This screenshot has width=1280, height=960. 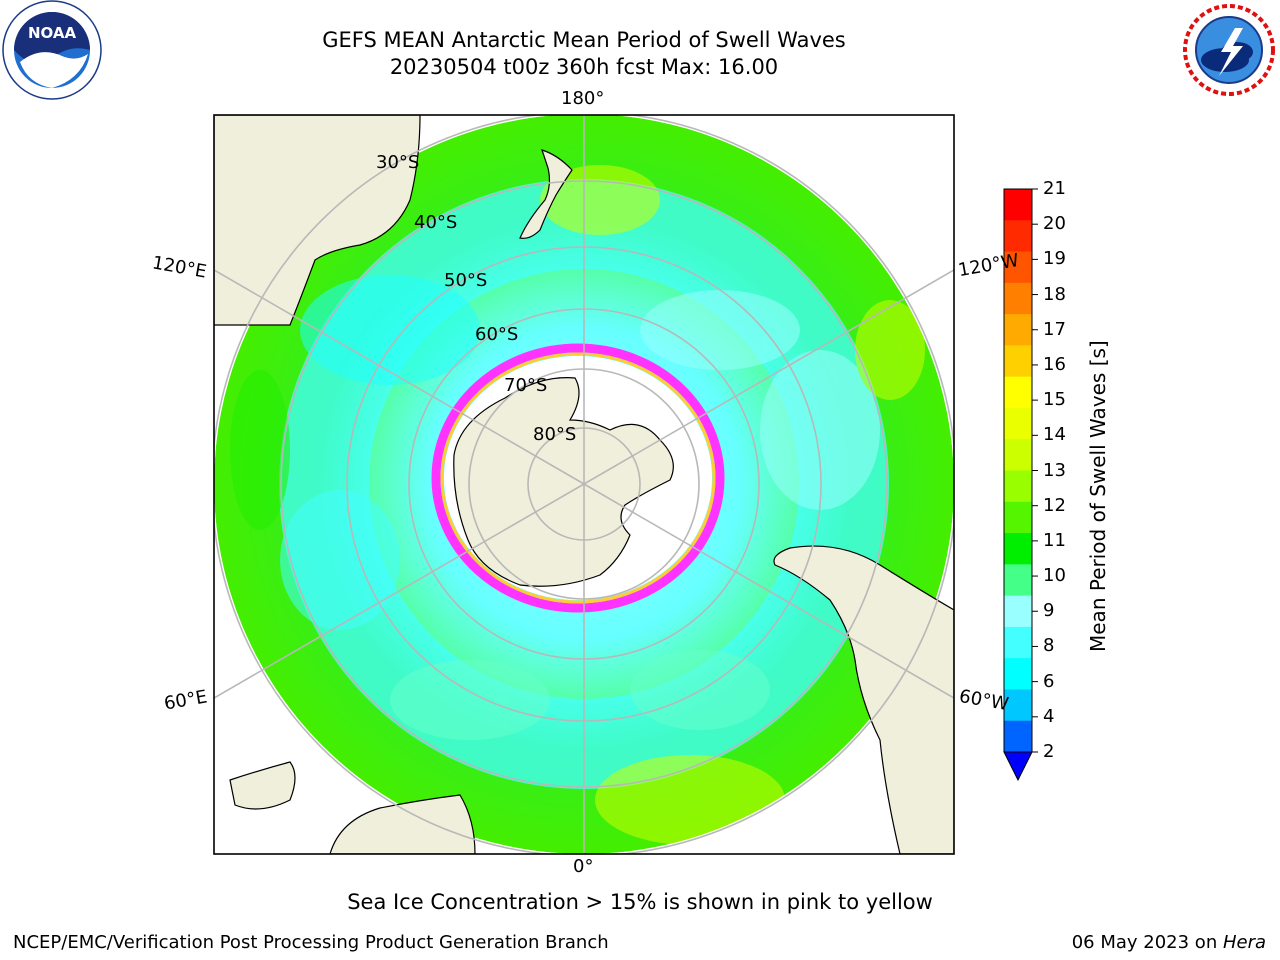 I want to click on lat-label-50s: 50°S, so click(x=466, y=280).